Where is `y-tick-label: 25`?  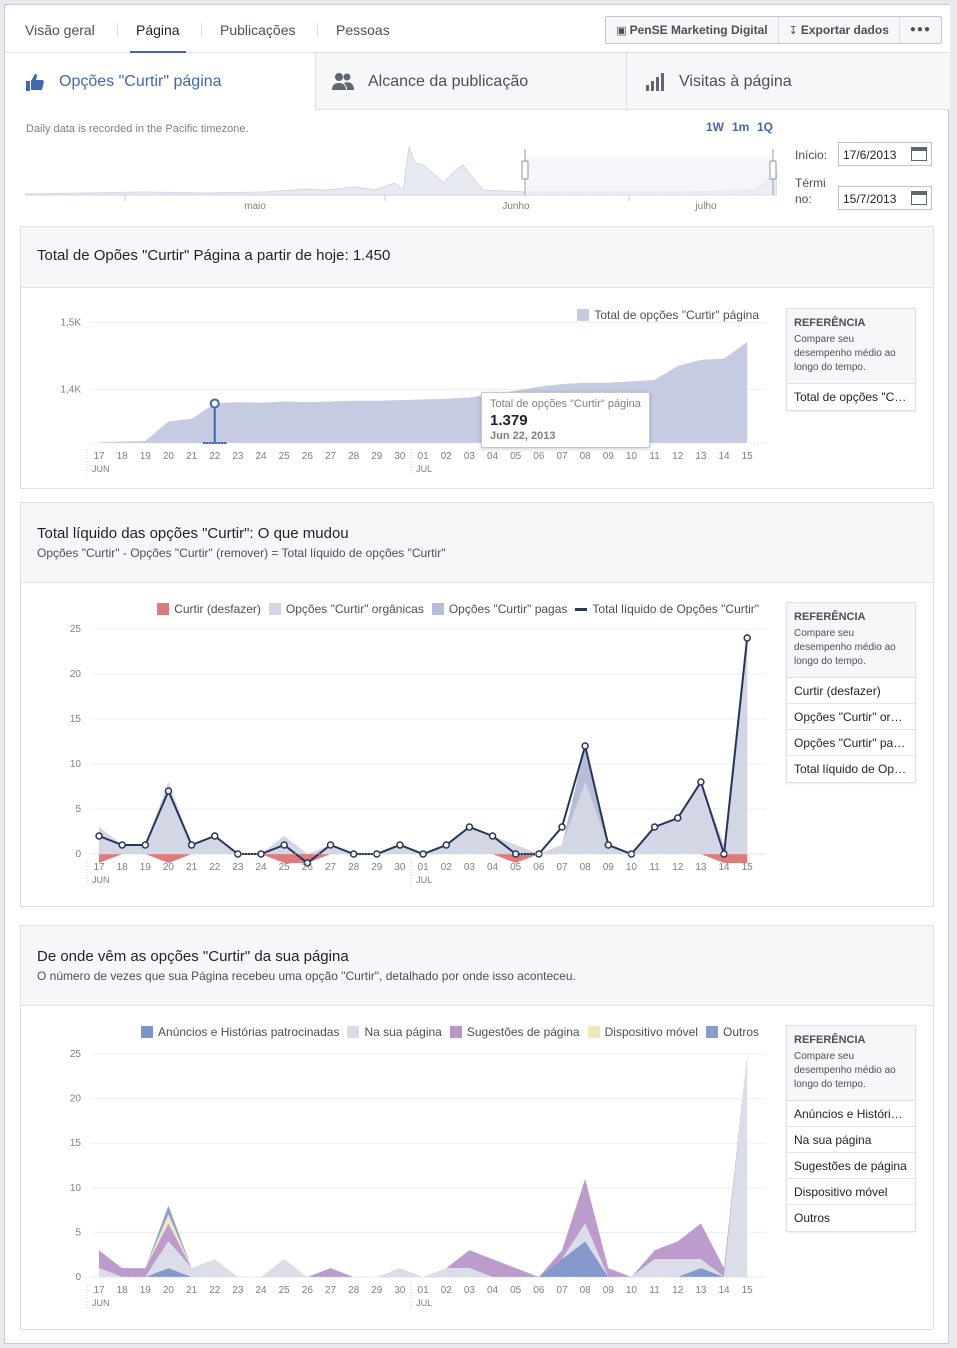
y-tick-label: 25 is located at coordinates (76, 1054).